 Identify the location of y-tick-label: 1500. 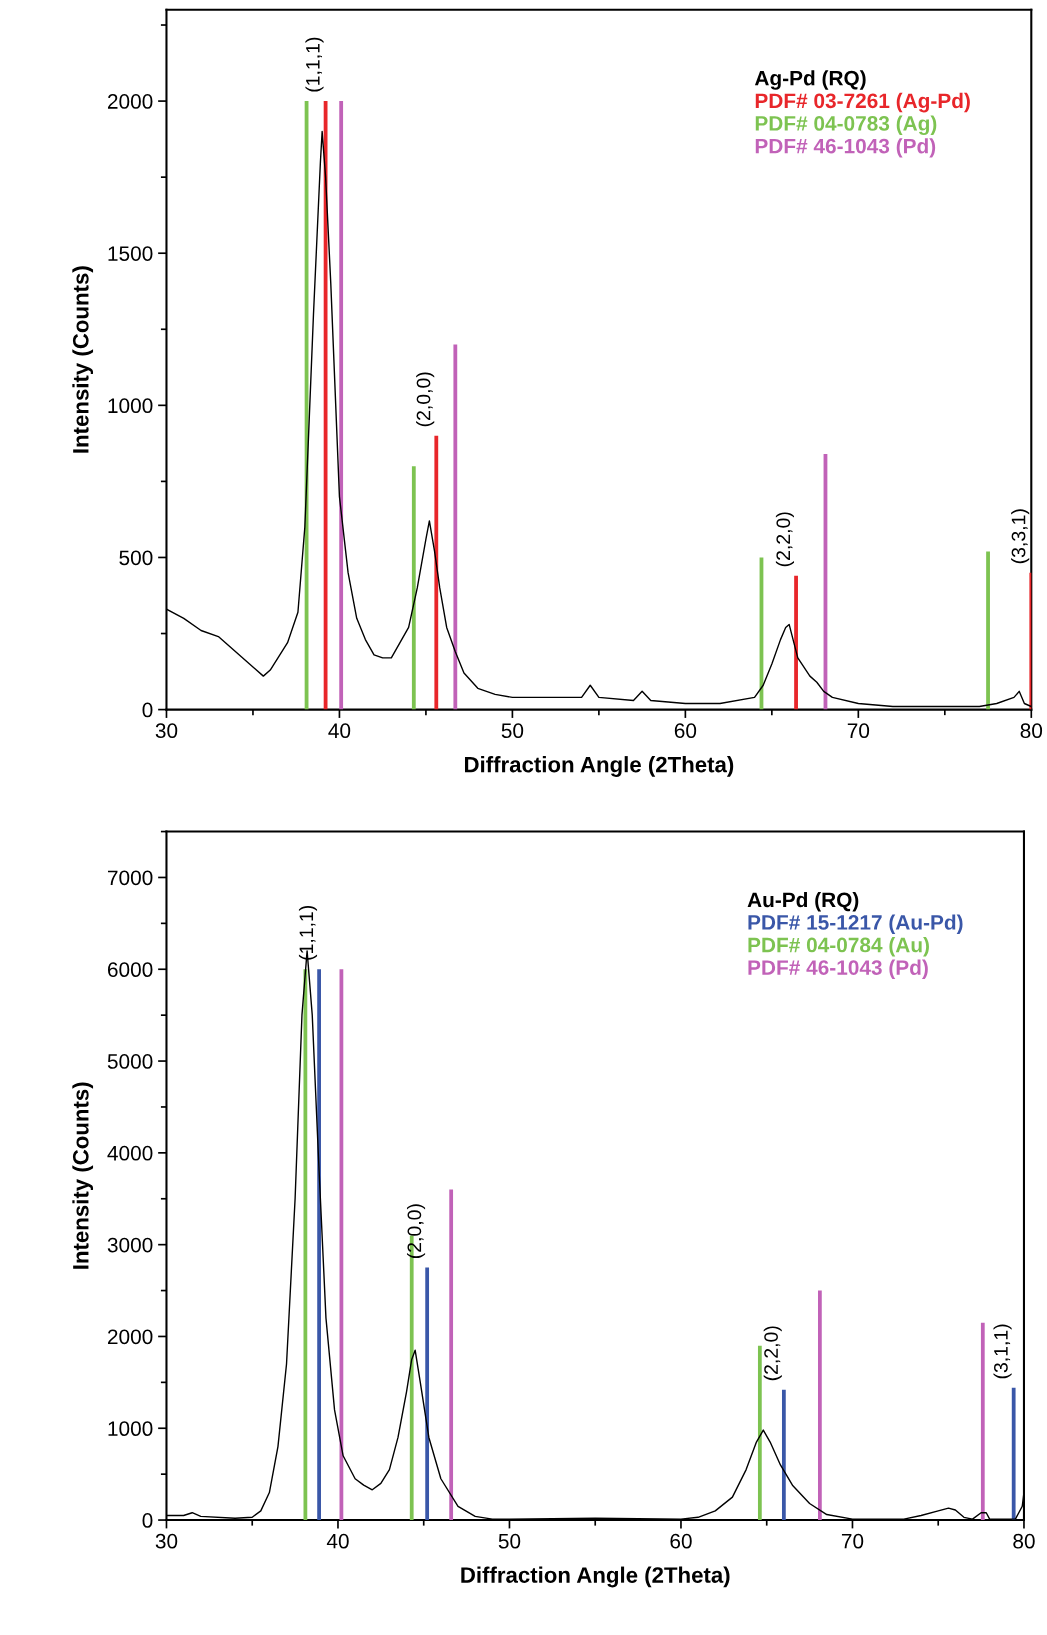
(130, 253).